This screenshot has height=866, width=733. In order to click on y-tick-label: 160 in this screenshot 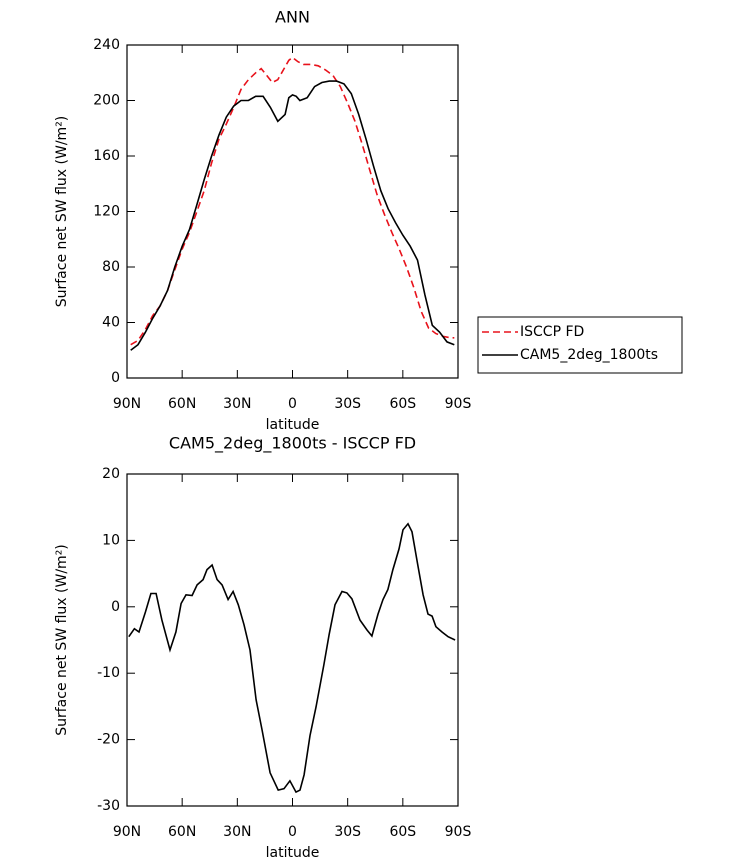, I will do `click(106, 156)`.